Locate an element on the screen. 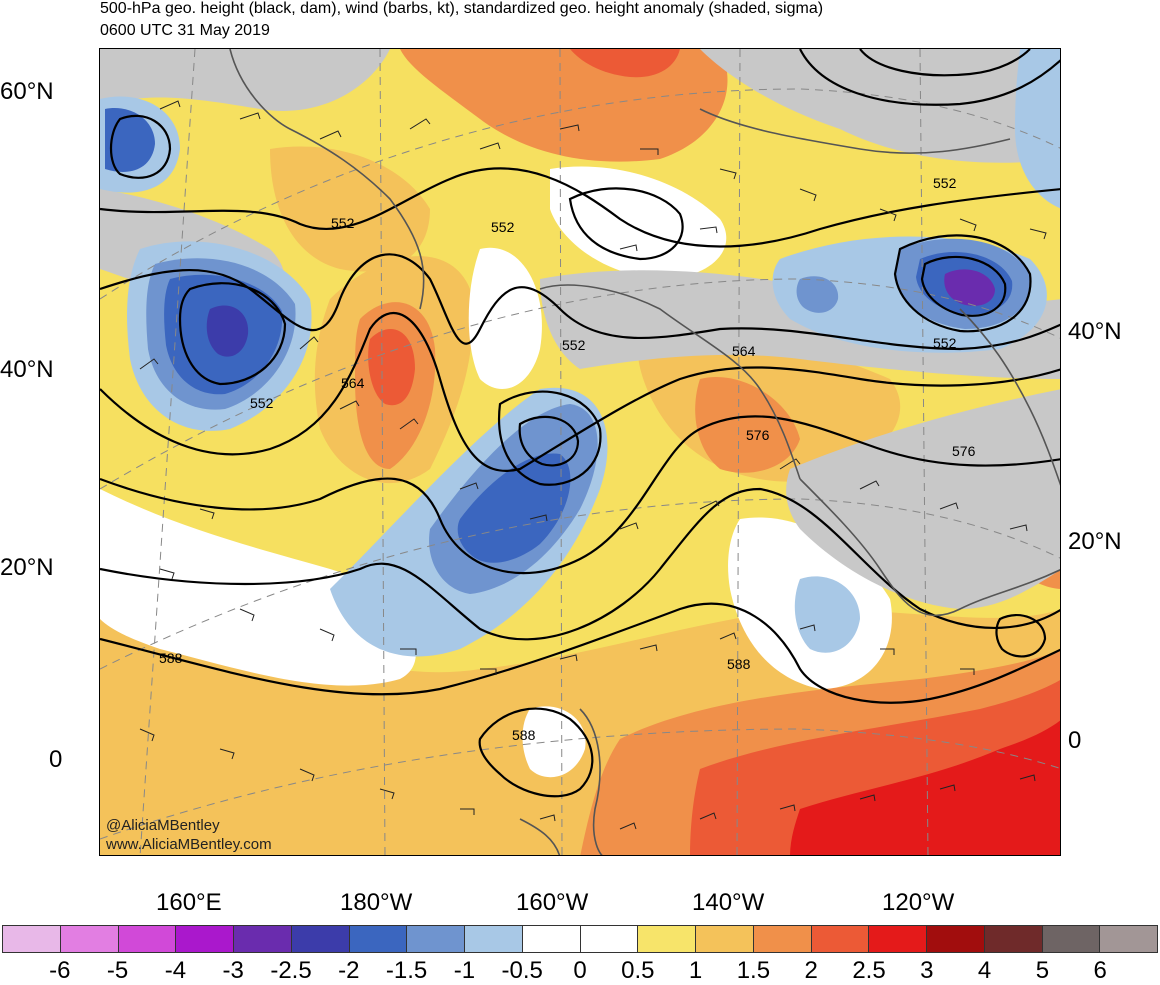  lon-label-160w: 160°W is located at coordinates (552, 902).